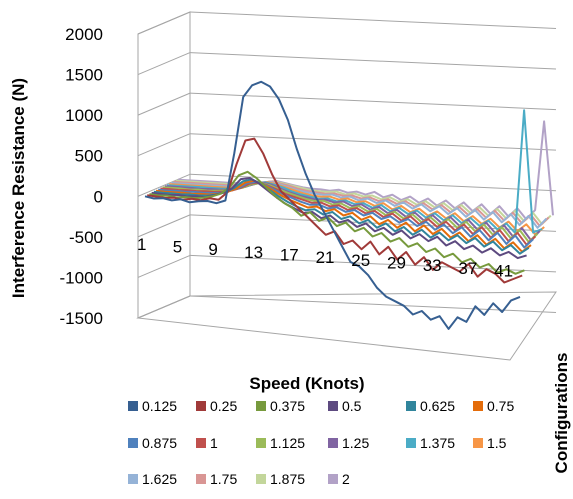 The width and height of the screenshot is (573, 499). I want to click on x-tick-label: 41, so click(503, 271).